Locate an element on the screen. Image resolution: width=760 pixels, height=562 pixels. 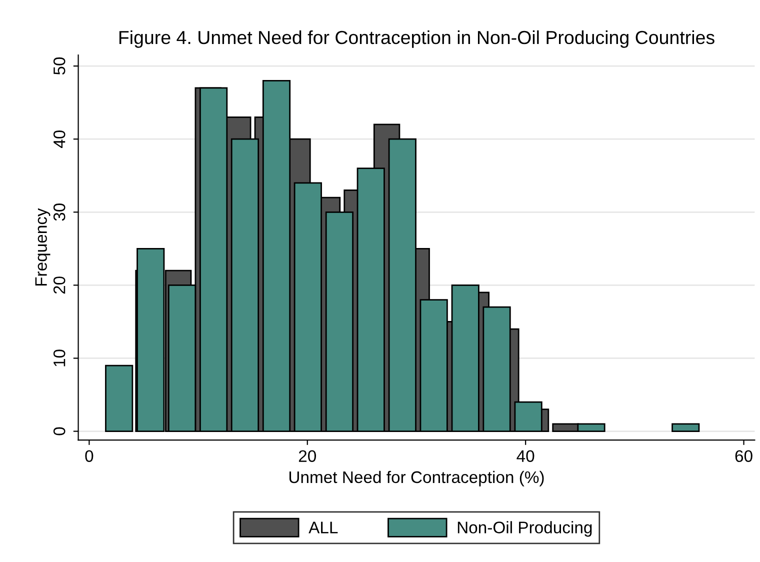
x-axis-title: Unmet Need for Contraception (%) is located at coordinates (416, 478).